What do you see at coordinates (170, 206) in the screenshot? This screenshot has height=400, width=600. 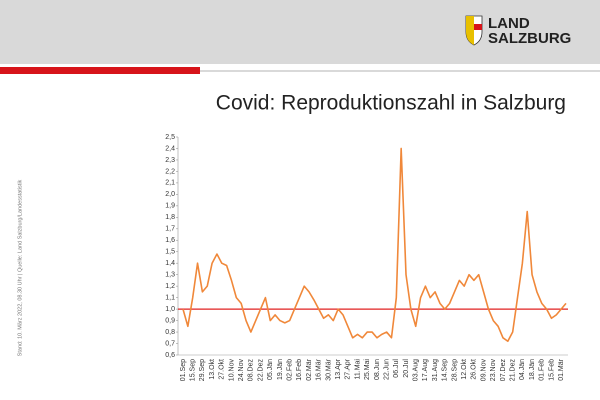 I see `y-tick-label: 1,9` at bounding box center [170, 206].